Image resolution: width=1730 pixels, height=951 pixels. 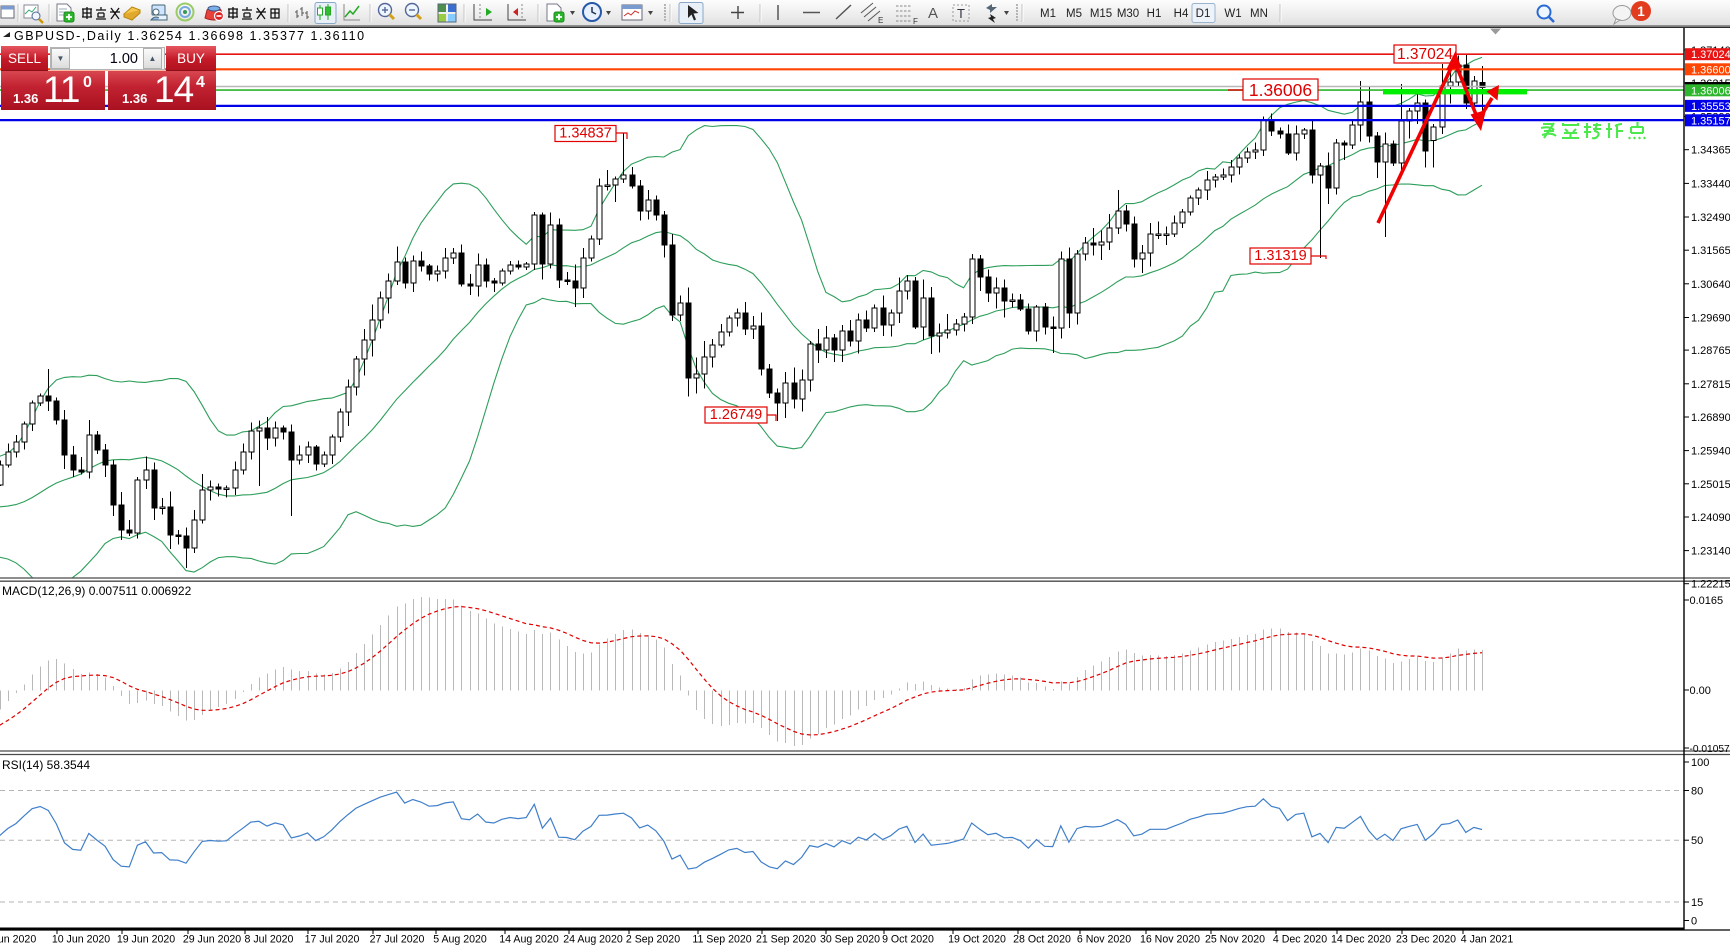 I want to click on svg-text: 1.34837, so click(x=585, y=134).